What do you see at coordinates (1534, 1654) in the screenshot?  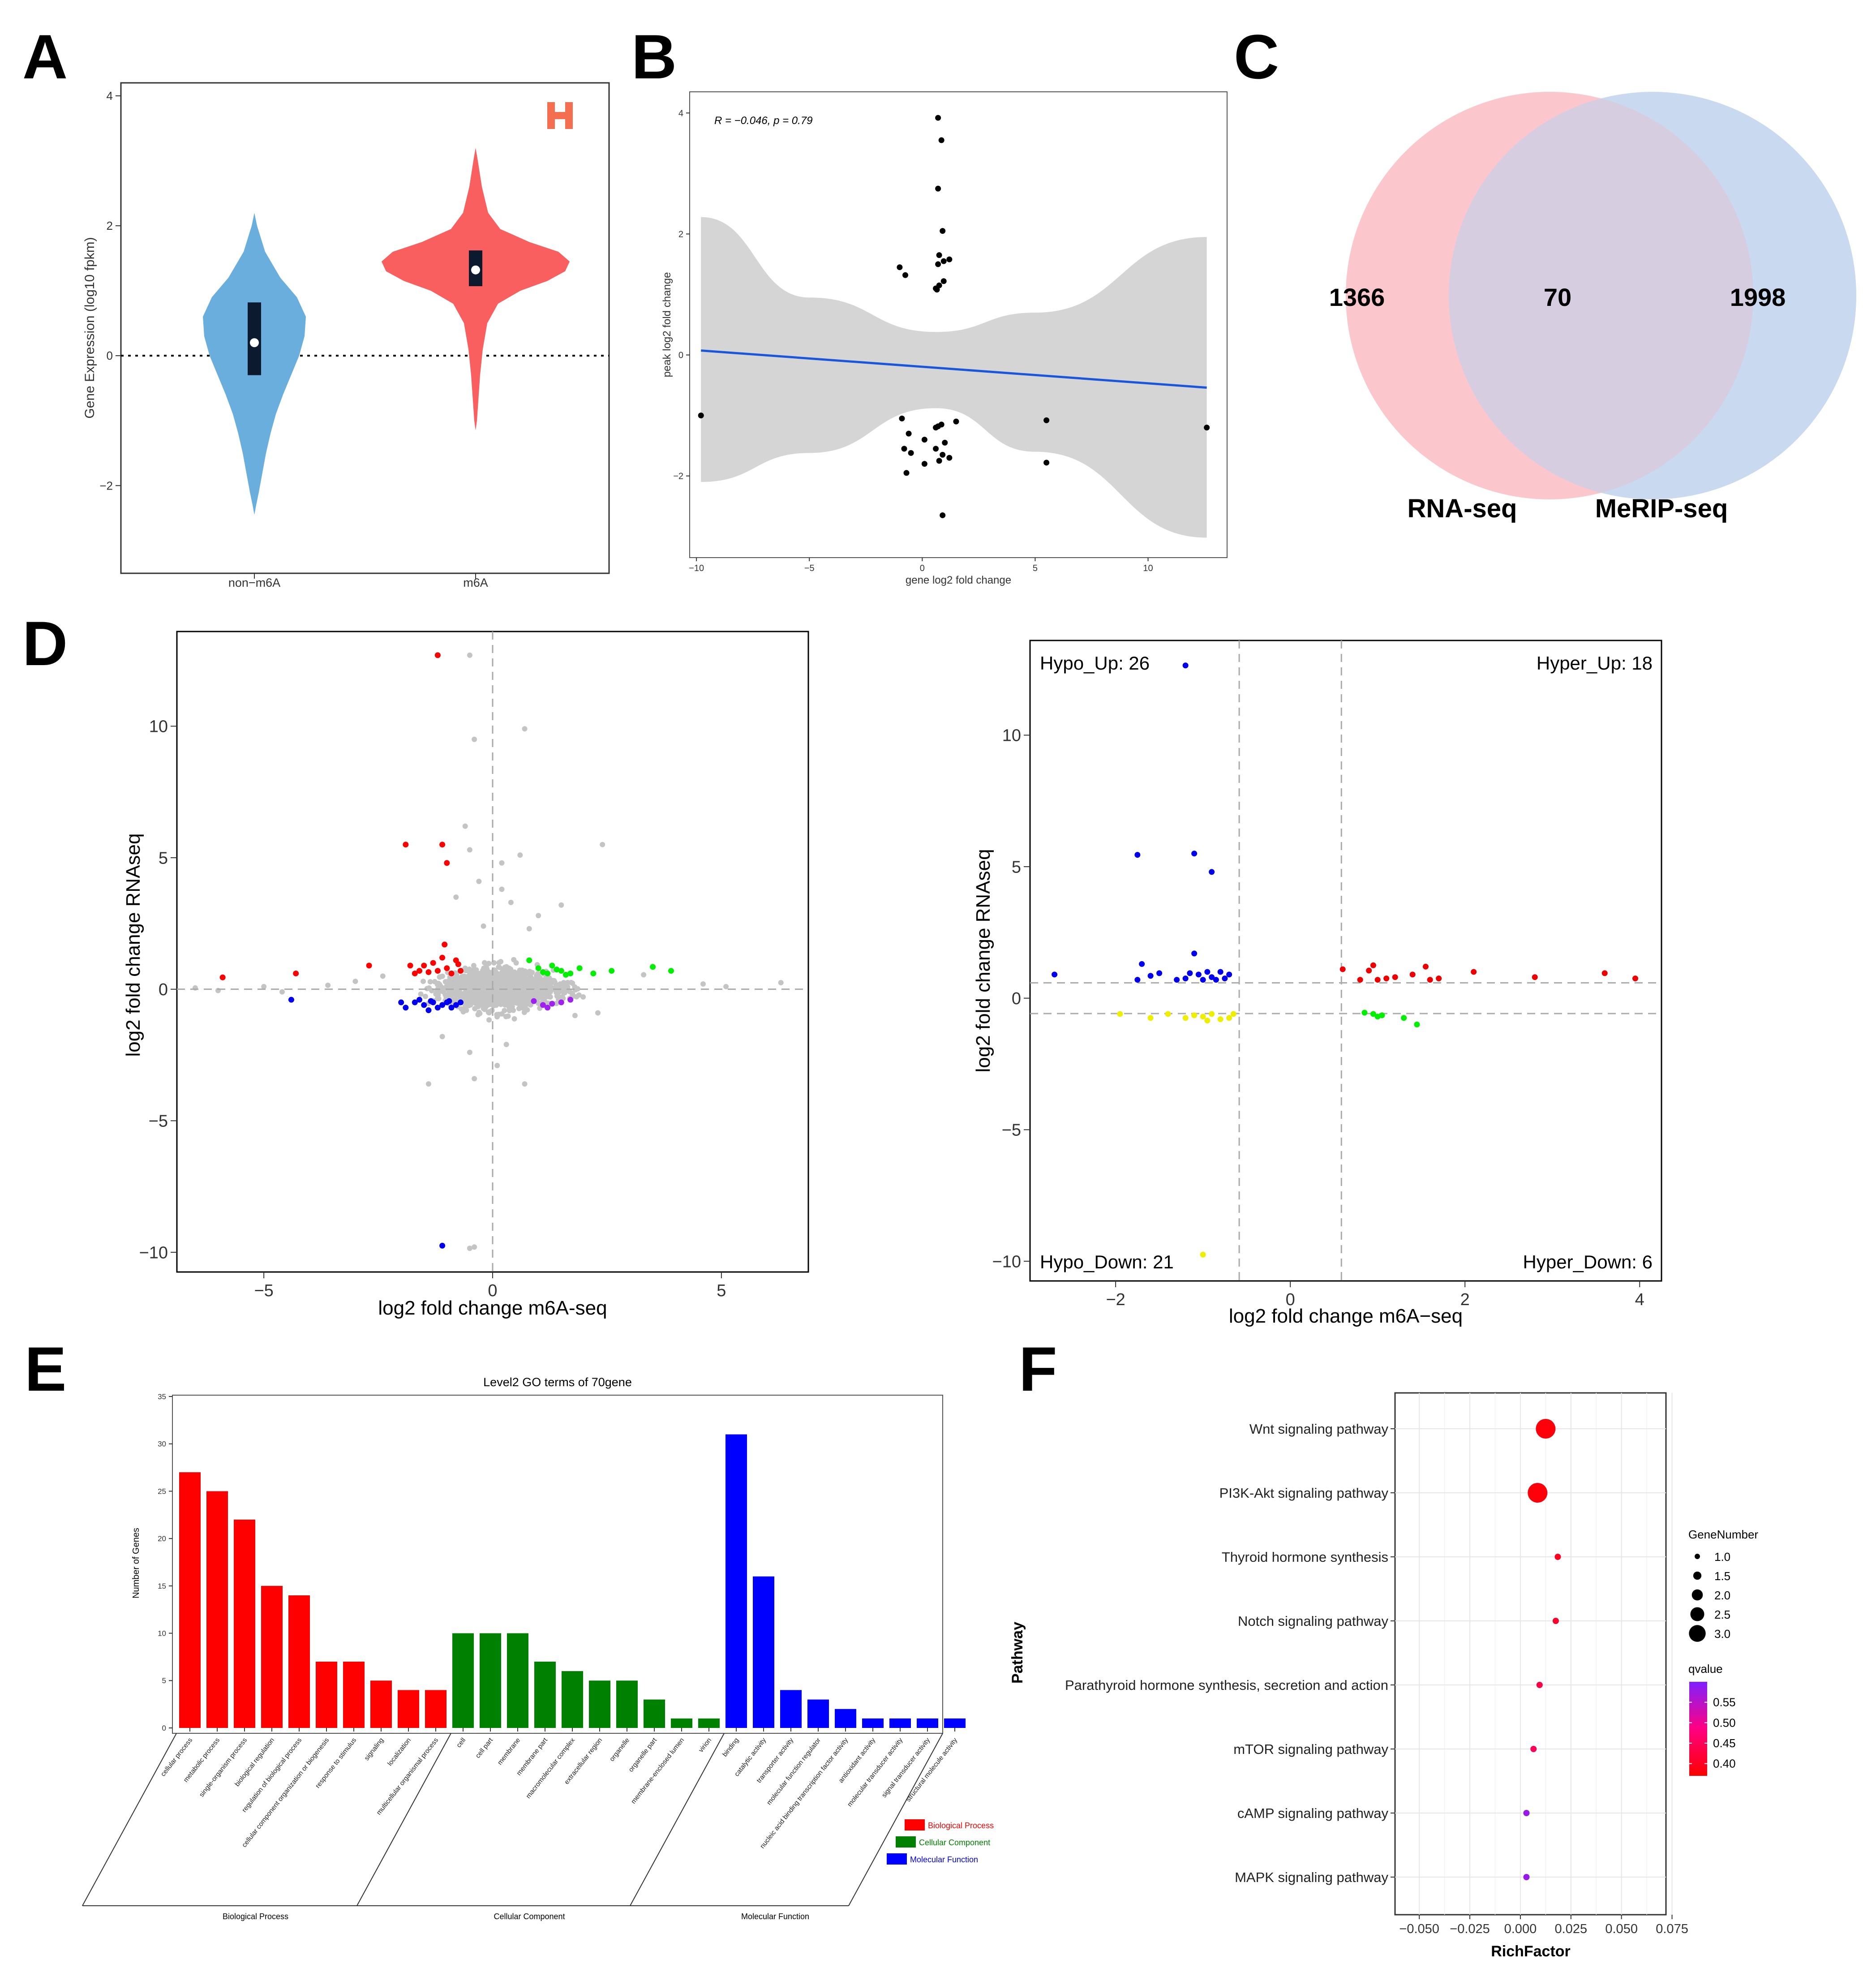 I see `panel-f-grid` at bounding box center [1534, 1654].